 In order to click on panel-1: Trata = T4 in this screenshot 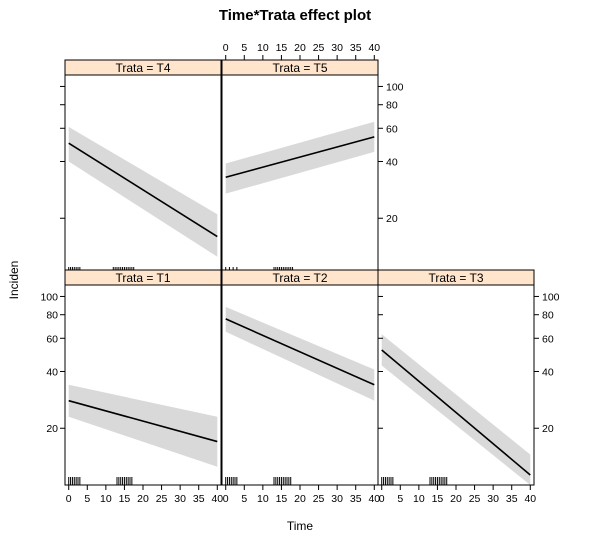, I will do `click(141, 167)`.